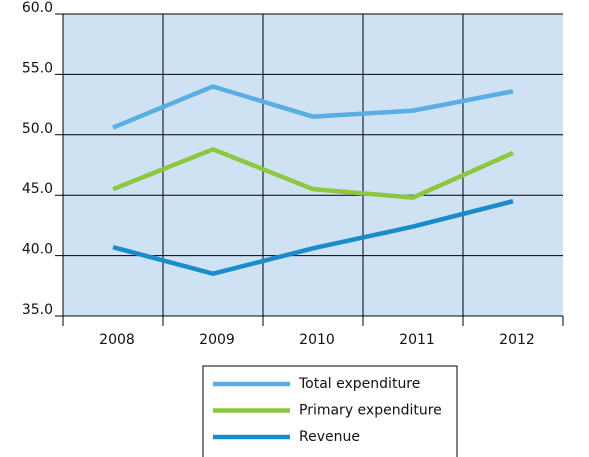  I want to click on x-tick-label: 2012, so click(517, 340).